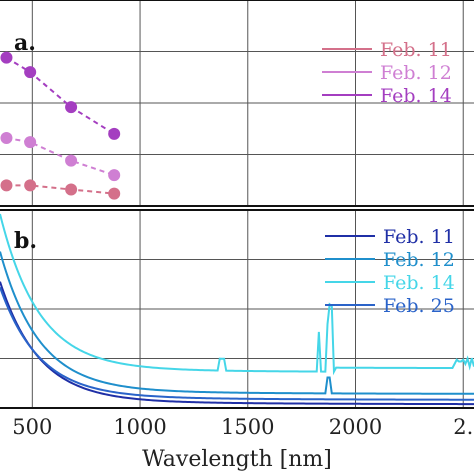 Image resolution: width=474 pixels, height=474 pixels. I want to click on legend-label: Feb. 25, so click(419, 306).